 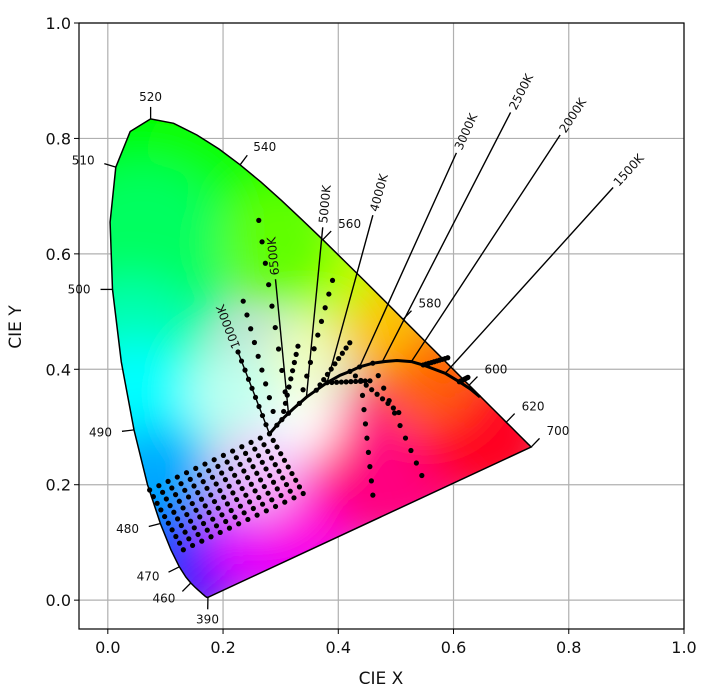 What do you see at coordinates (338, 647) in the screenshot?
I see `x-tick-label: 0.4` at bounding box center [338, 647].